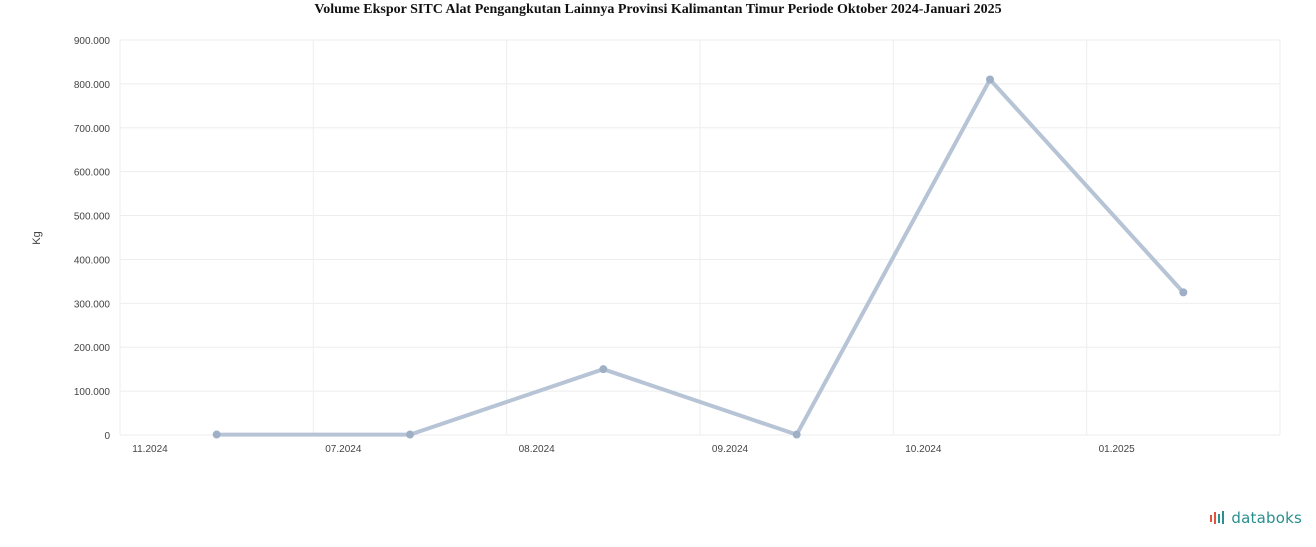 This screenshot has height=547, width=1316. I want to click on y-tick-label: 900.000, so click(92, 41).